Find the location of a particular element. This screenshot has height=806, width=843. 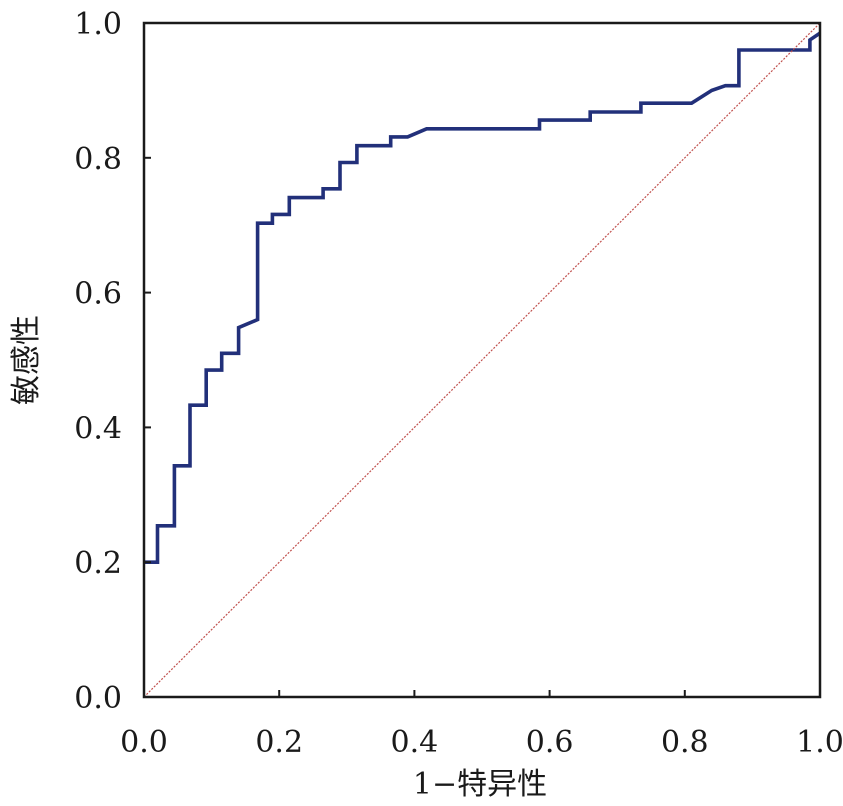

x-tick-label: 0.2 is located at coordinates (279, 742).